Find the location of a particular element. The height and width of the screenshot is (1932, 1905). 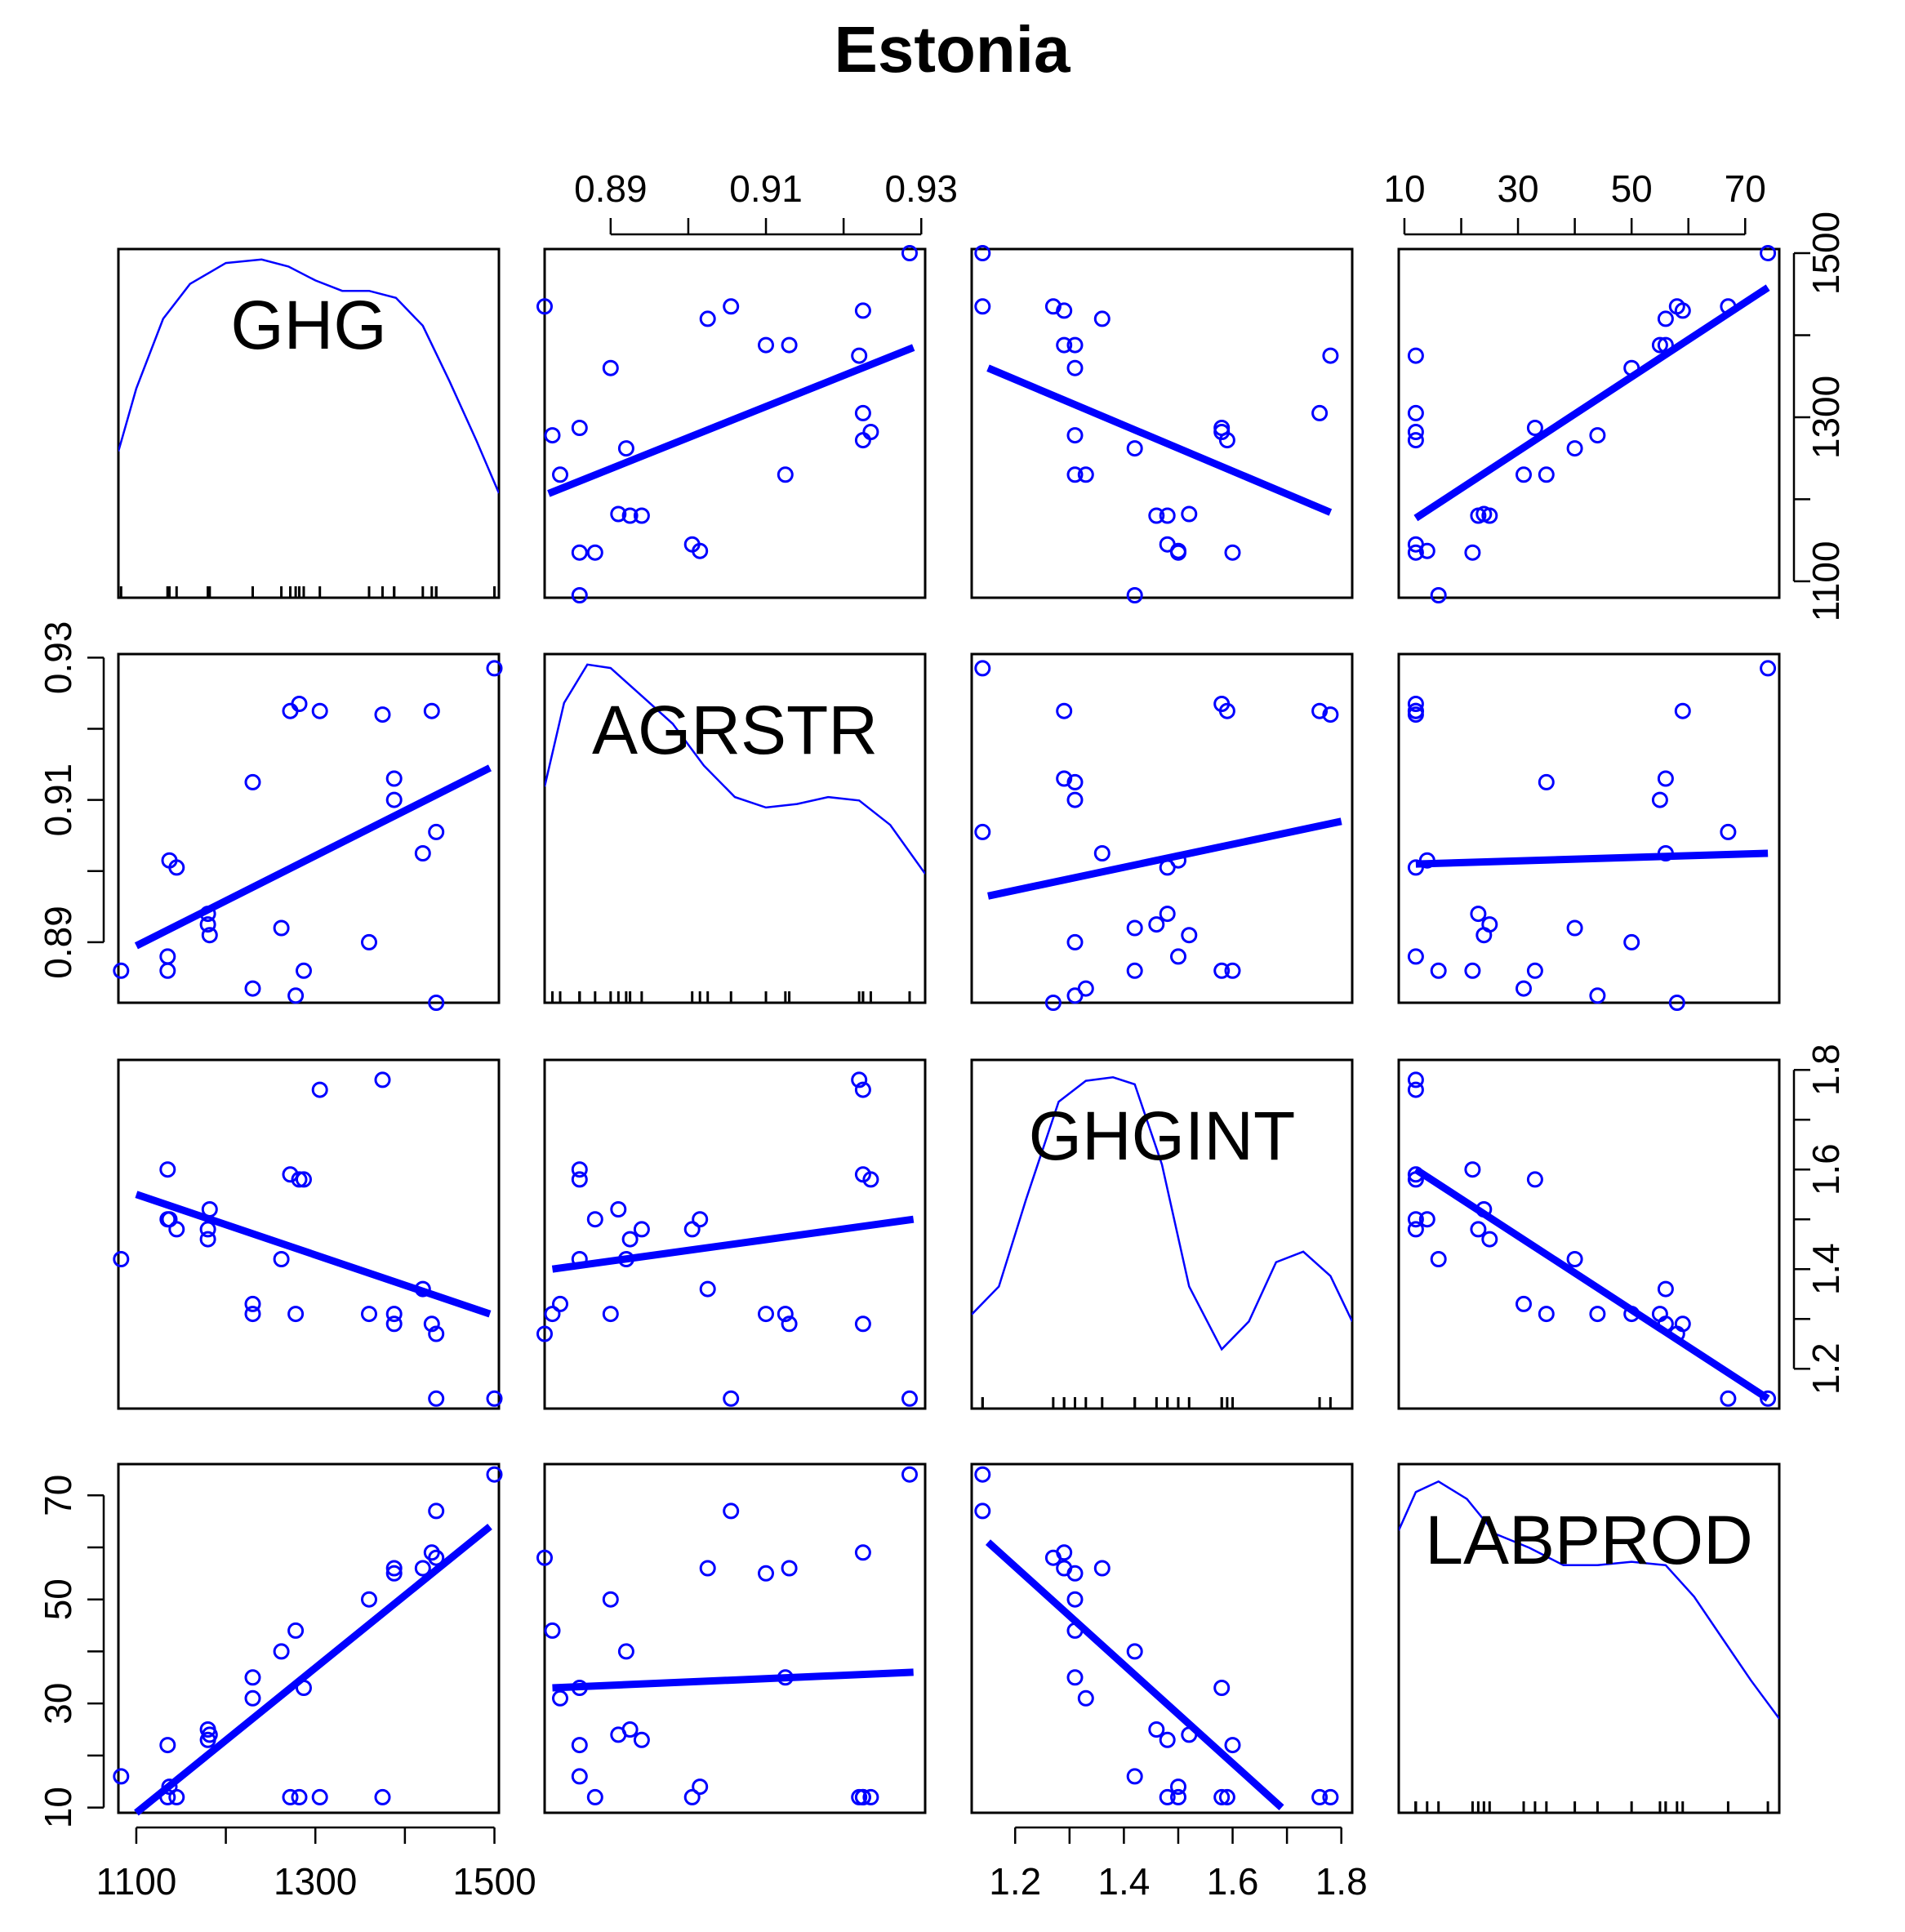

bottom-axis-ghgint: 1.2 1.4 1.6 1.8 is located at coordinates (1178, 1865).